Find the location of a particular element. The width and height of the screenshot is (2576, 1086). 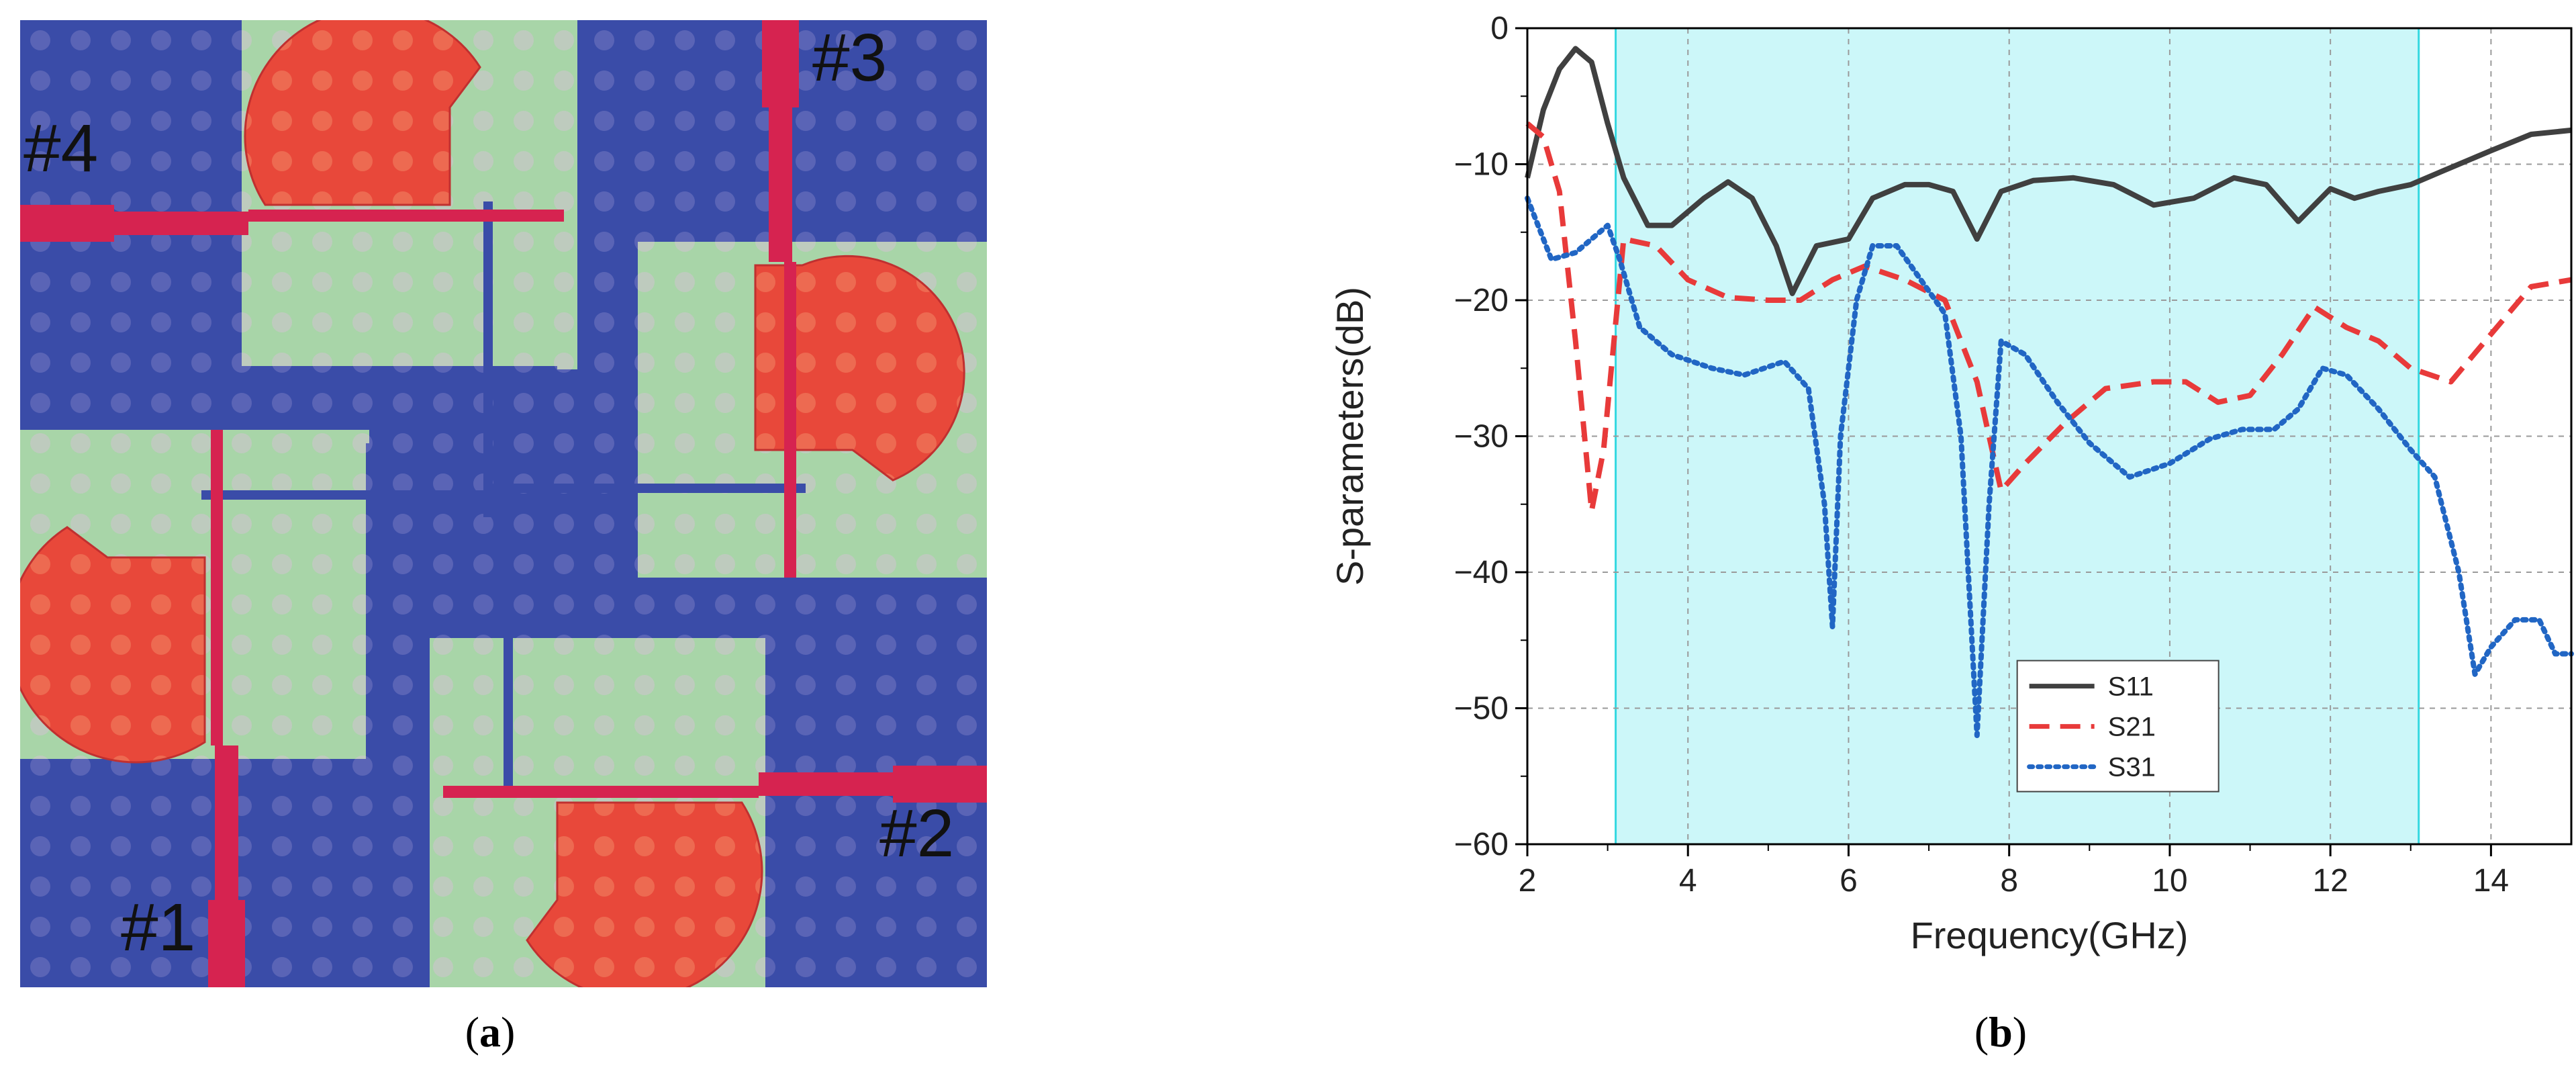

port-label-1: #1 is located at coordinates (158, 927).